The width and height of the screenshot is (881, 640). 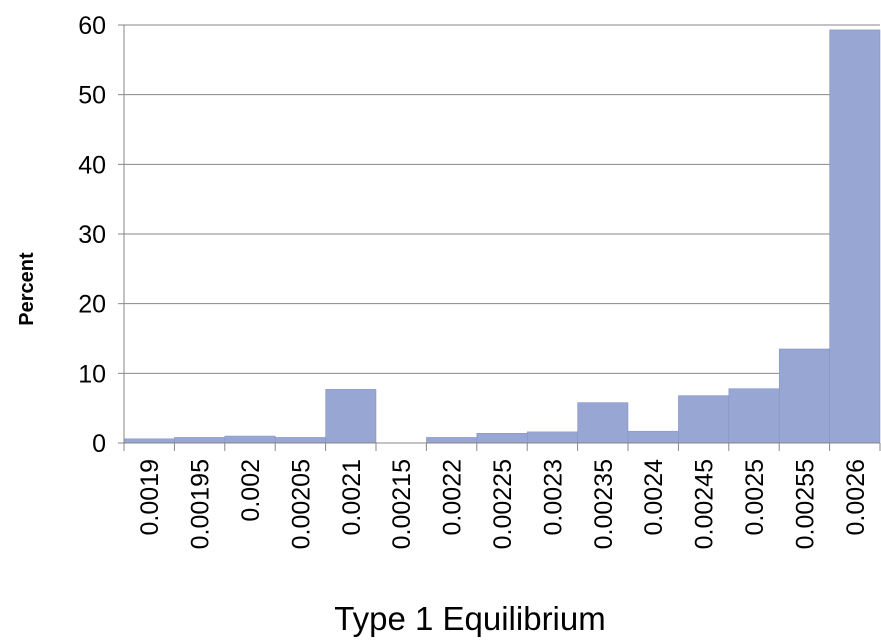 What do you see at coordinates (705, 504) in the screenshot?
I see `x-tick-label: 0.00245` at bounding box center [705, 504].